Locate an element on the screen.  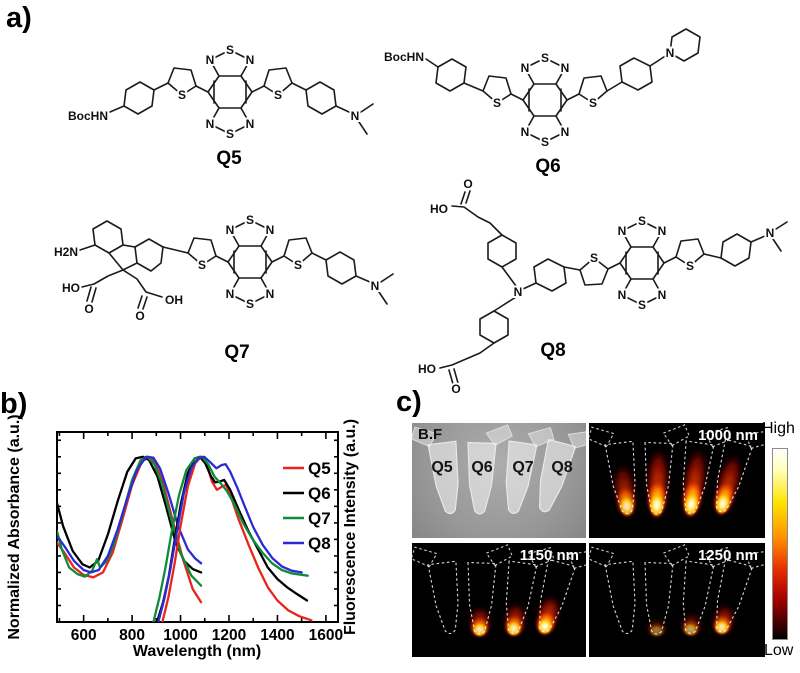
x-tick-label: 800 is located at coordinates (132, 635).